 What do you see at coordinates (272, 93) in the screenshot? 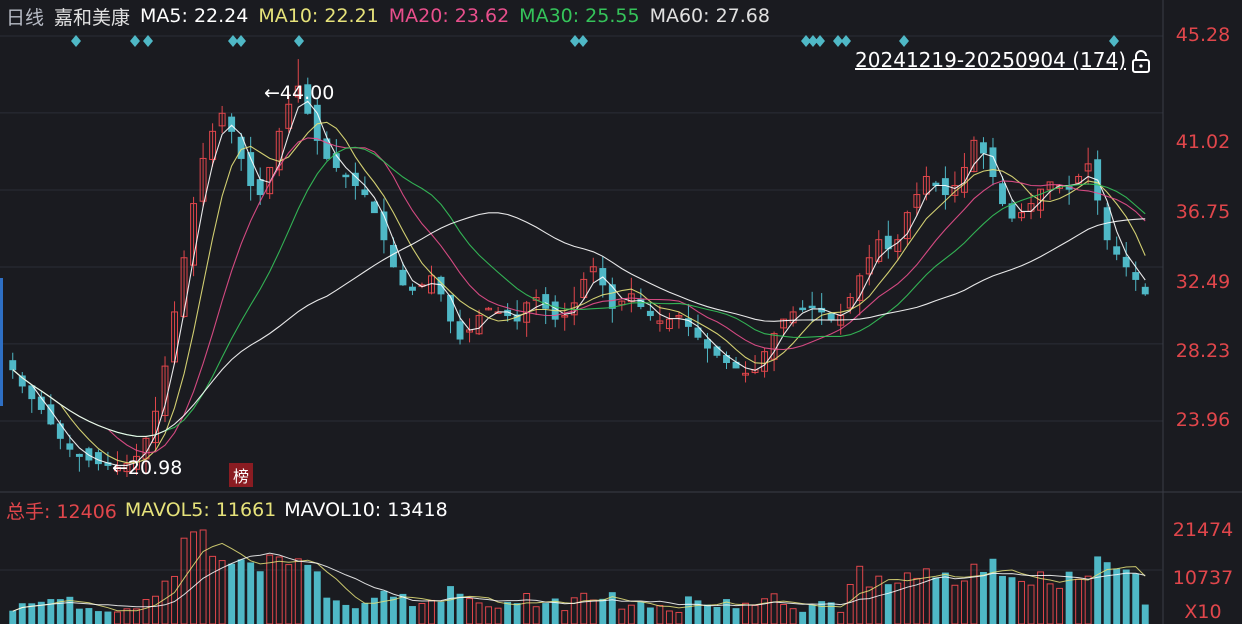
I see `left-arrow-icon: ←` at bounding box center [272, 93].